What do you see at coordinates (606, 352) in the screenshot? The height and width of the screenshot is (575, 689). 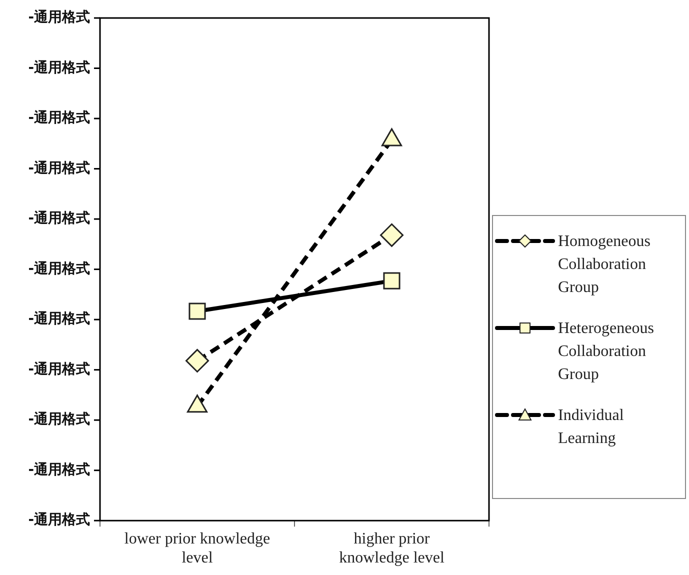 I see `legend-label: Heterogeneous Collaboration Group` at bounding box center [606, 352].